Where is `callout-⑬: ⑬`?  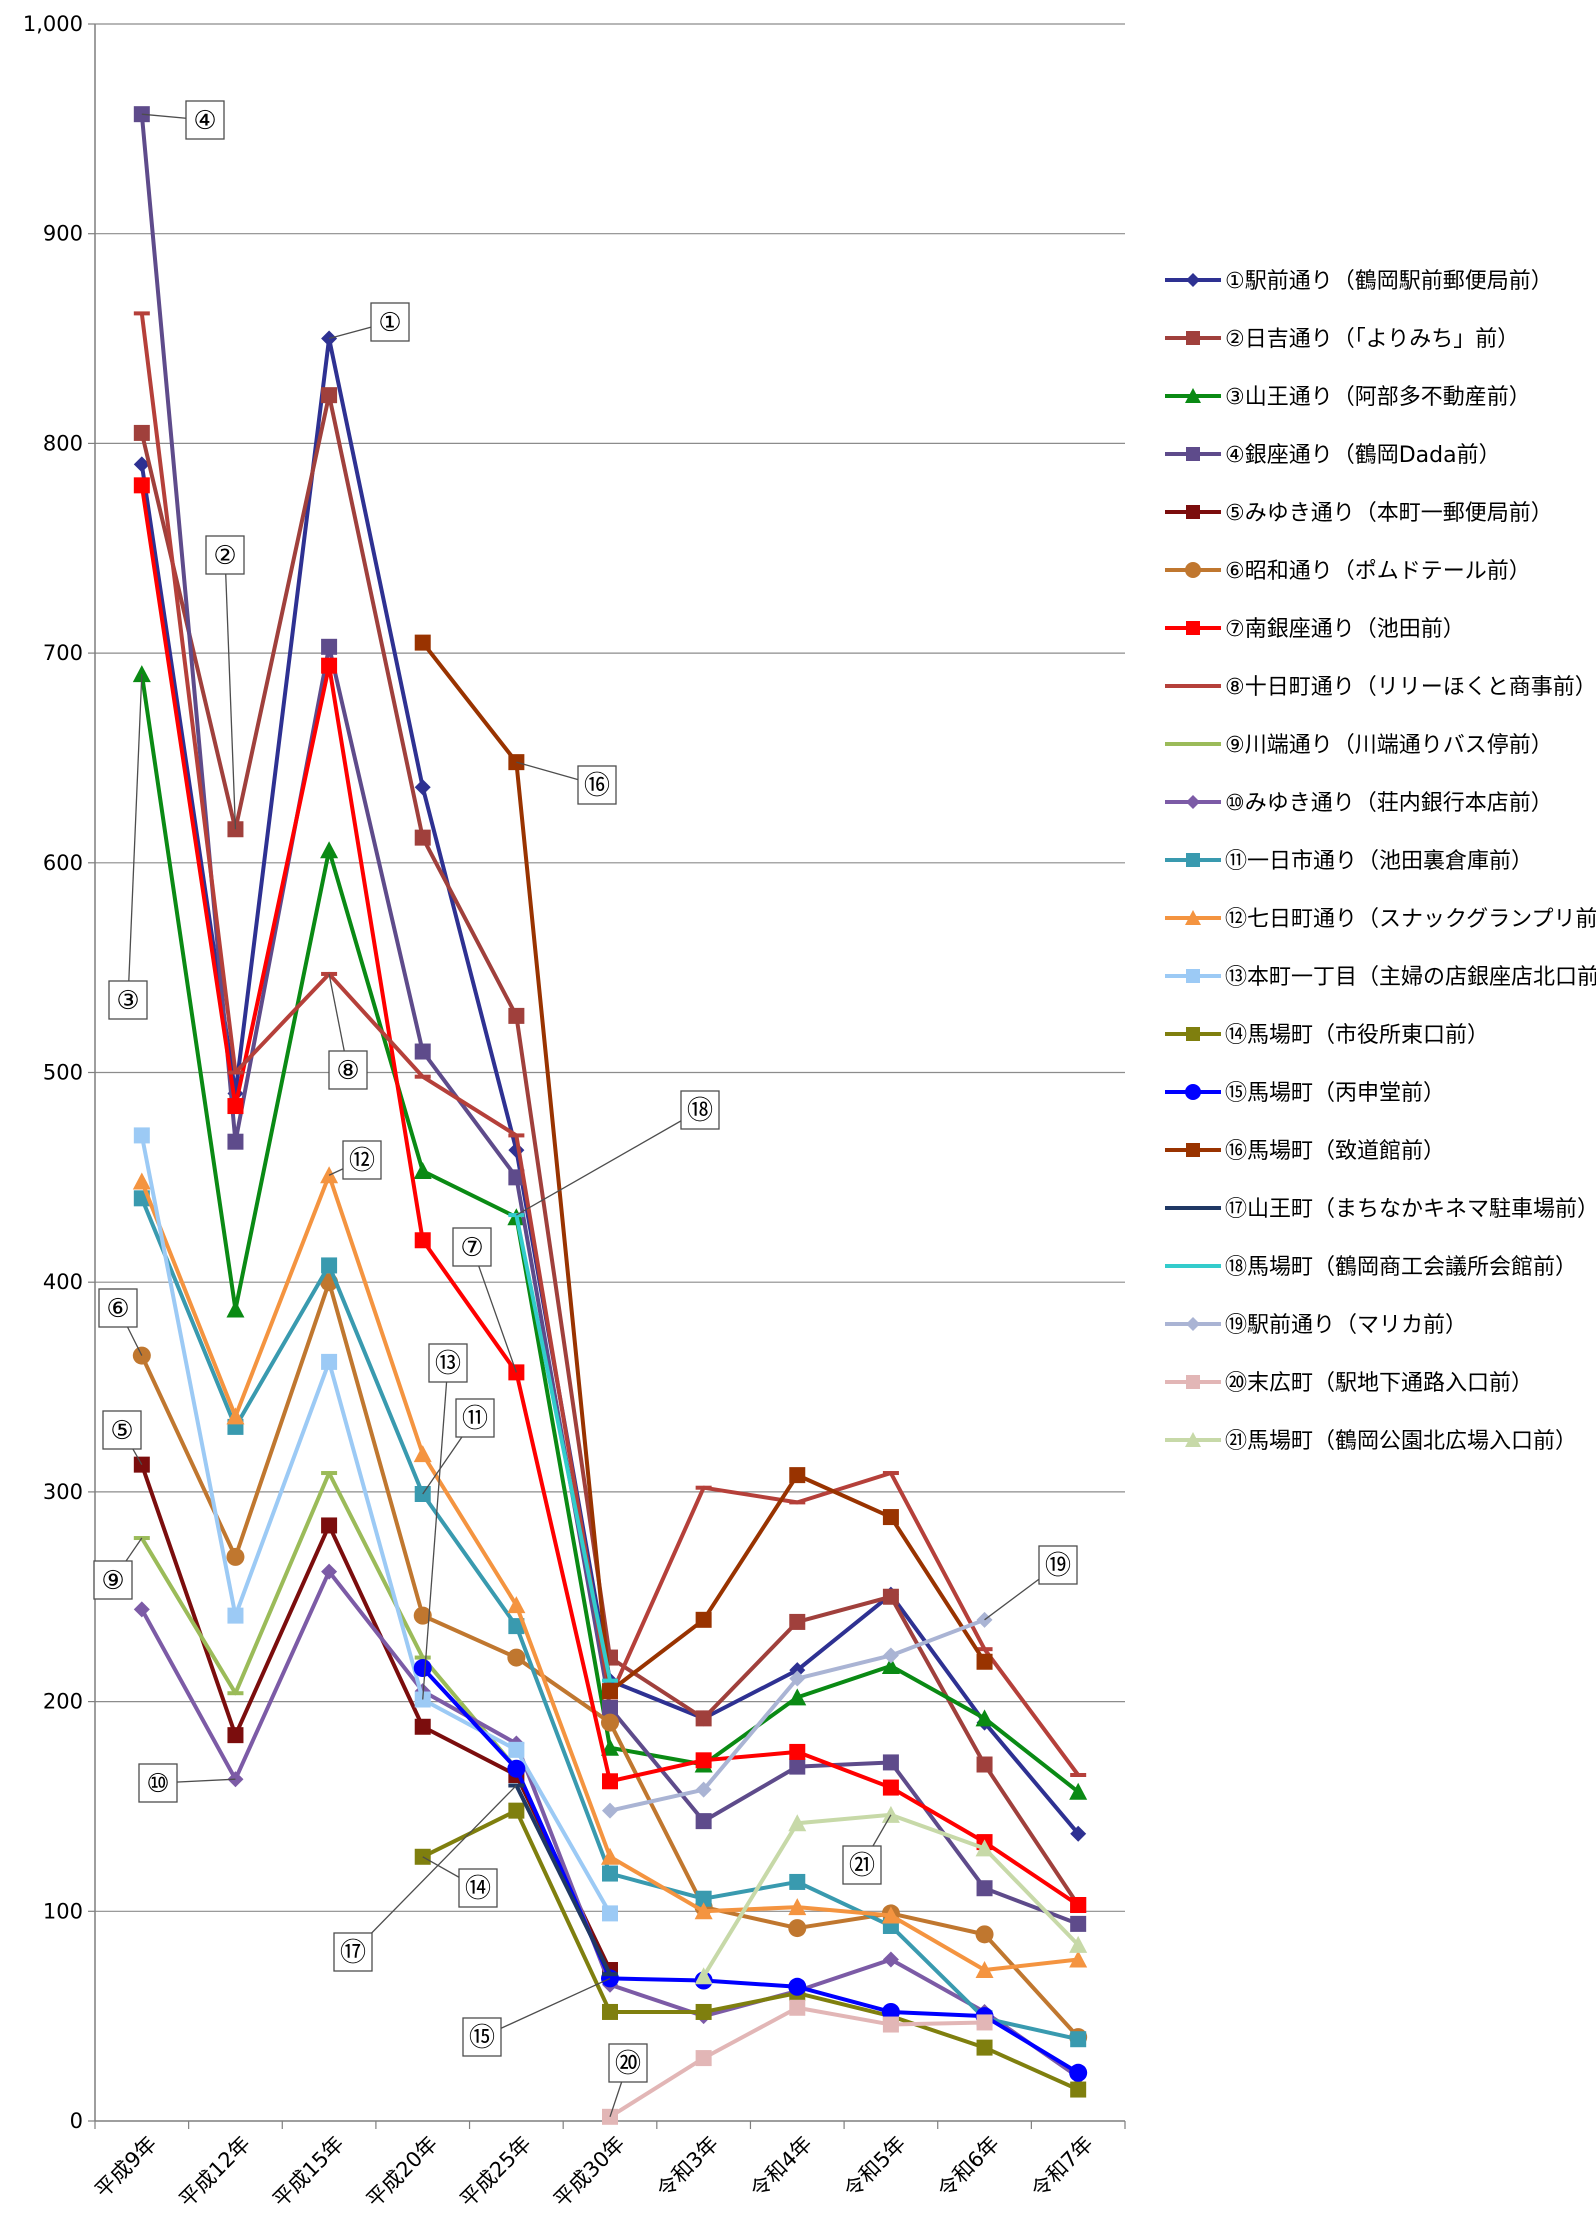 callout-⑬: ⑬ is located at coordinates (445, 1521).